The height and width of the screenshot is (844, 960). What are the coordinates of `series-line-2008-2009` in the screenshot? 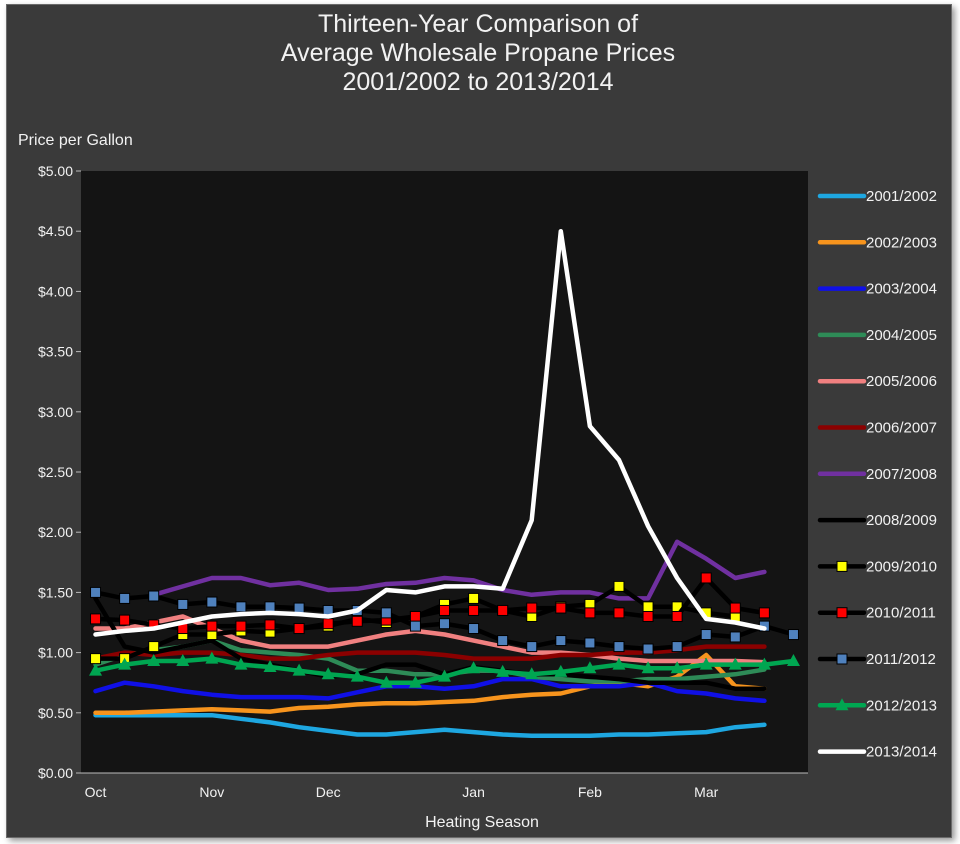 It's located at (430, 643).